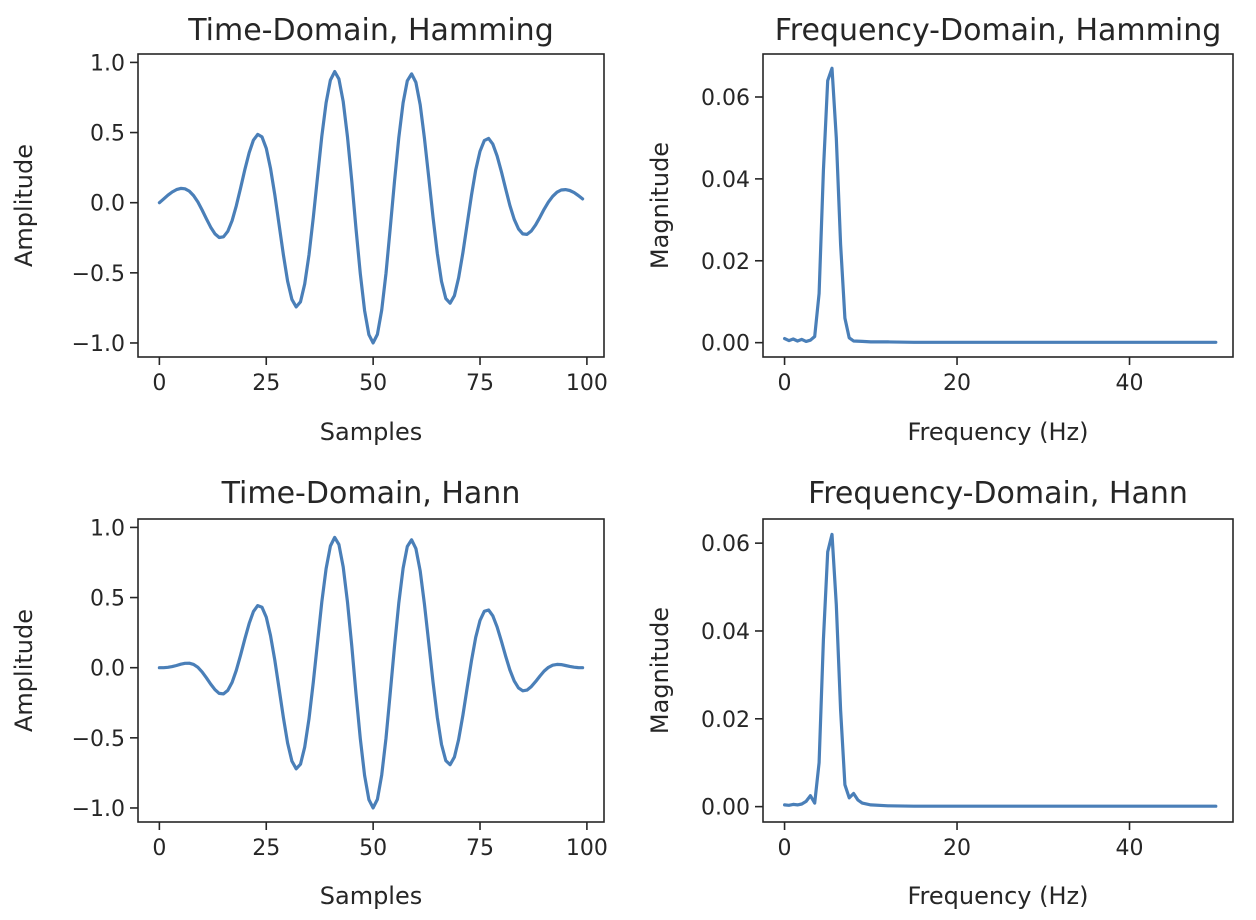  I want to click on chart-title: Frequency-Domain, Hann, so click(998, 493).